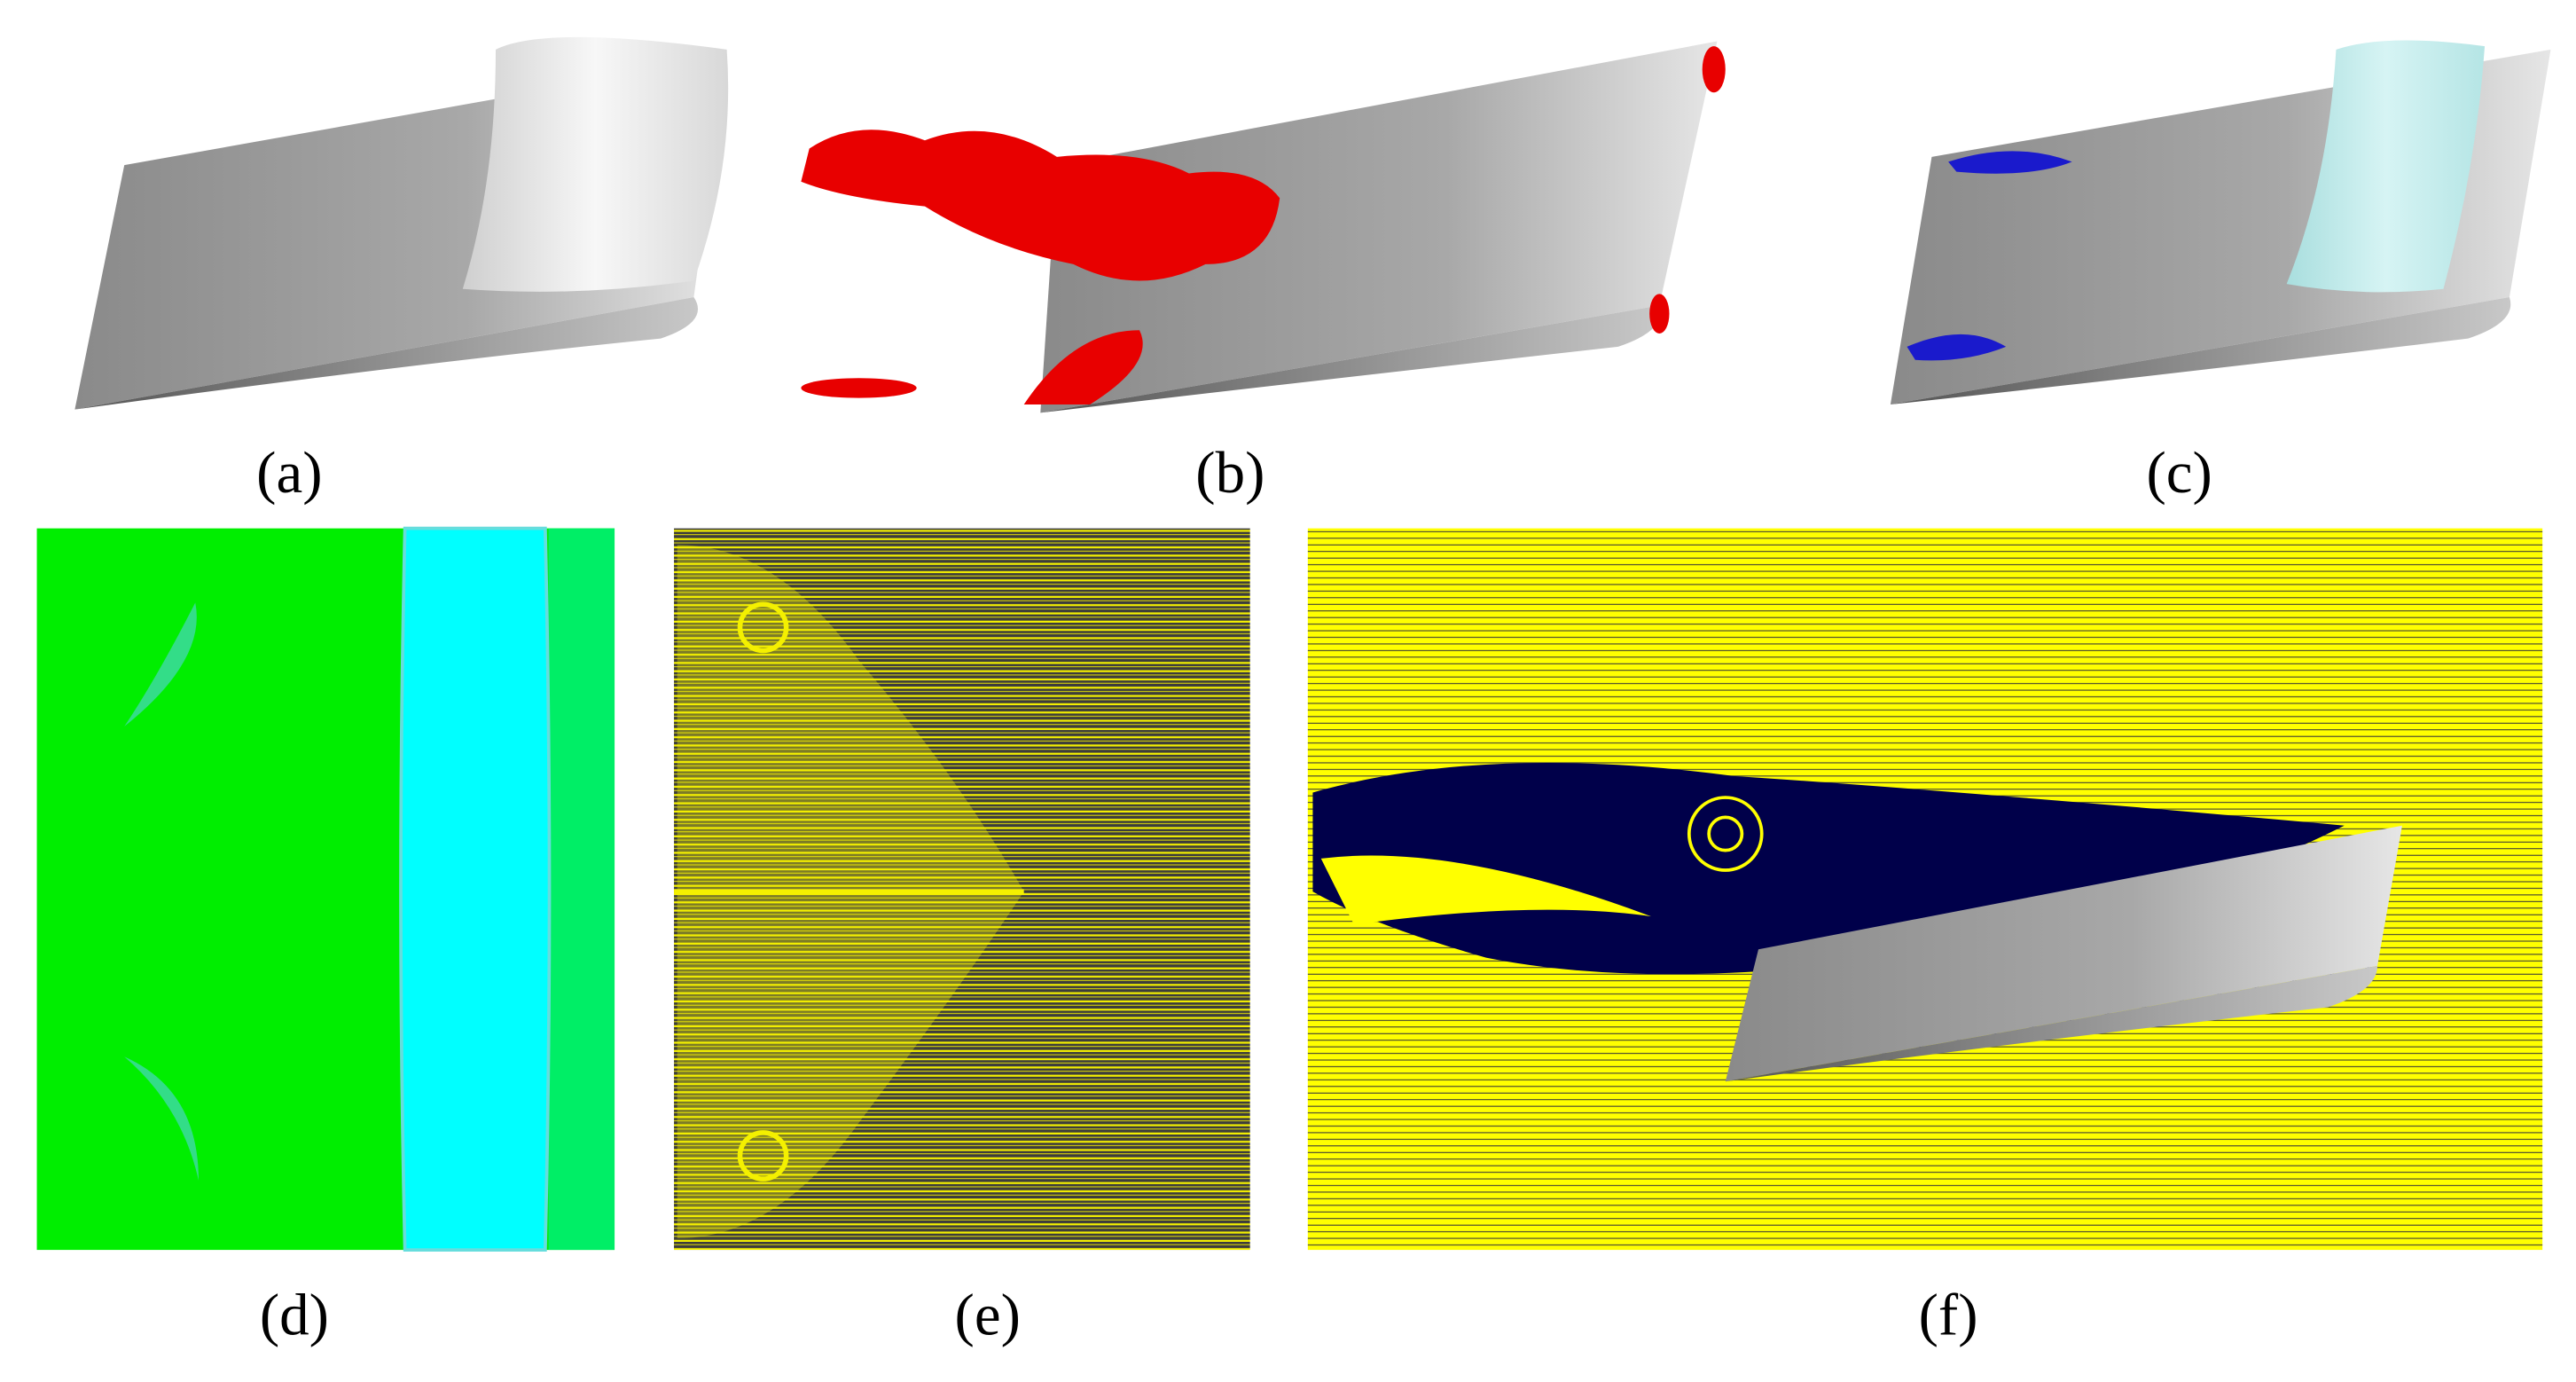 The height and width of the screenshot is (1382, 2576). What do you see at coordinates (962, 938) in the screenshot?
I see `panel-e: (e)` at bounding box center [962, 938].